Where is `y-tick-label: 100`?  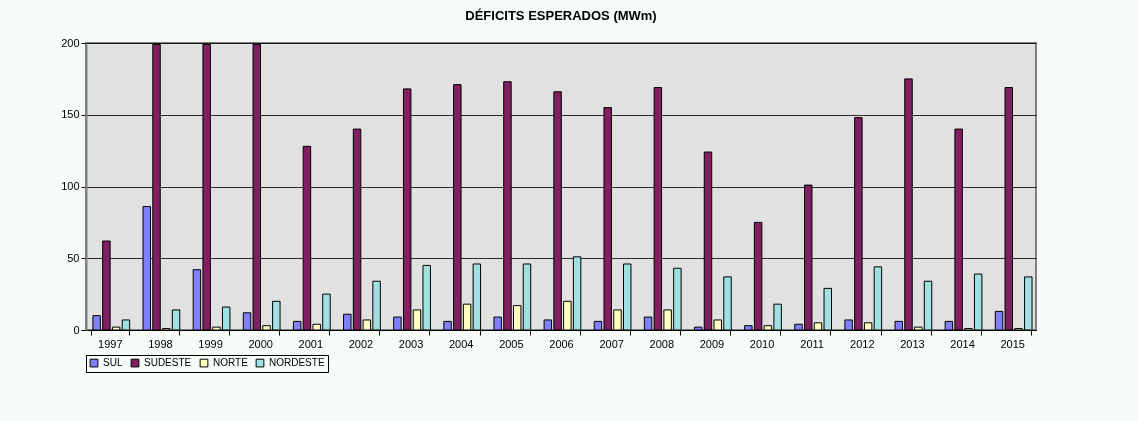
y-tick-label: 100 is located at coordinates (70, 186).